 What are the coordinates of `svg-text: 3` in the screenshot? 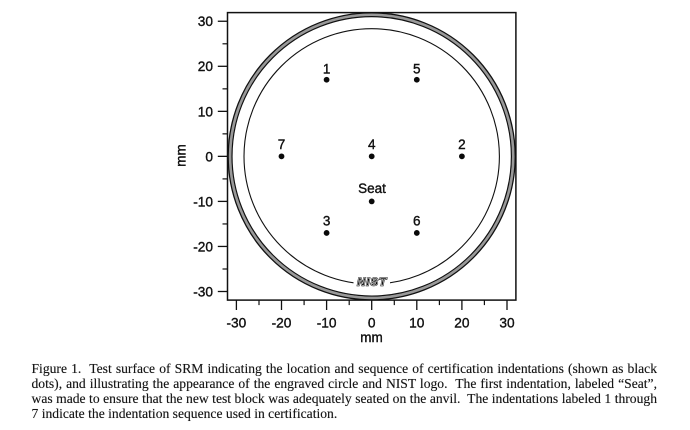 It's located at (327, 221).